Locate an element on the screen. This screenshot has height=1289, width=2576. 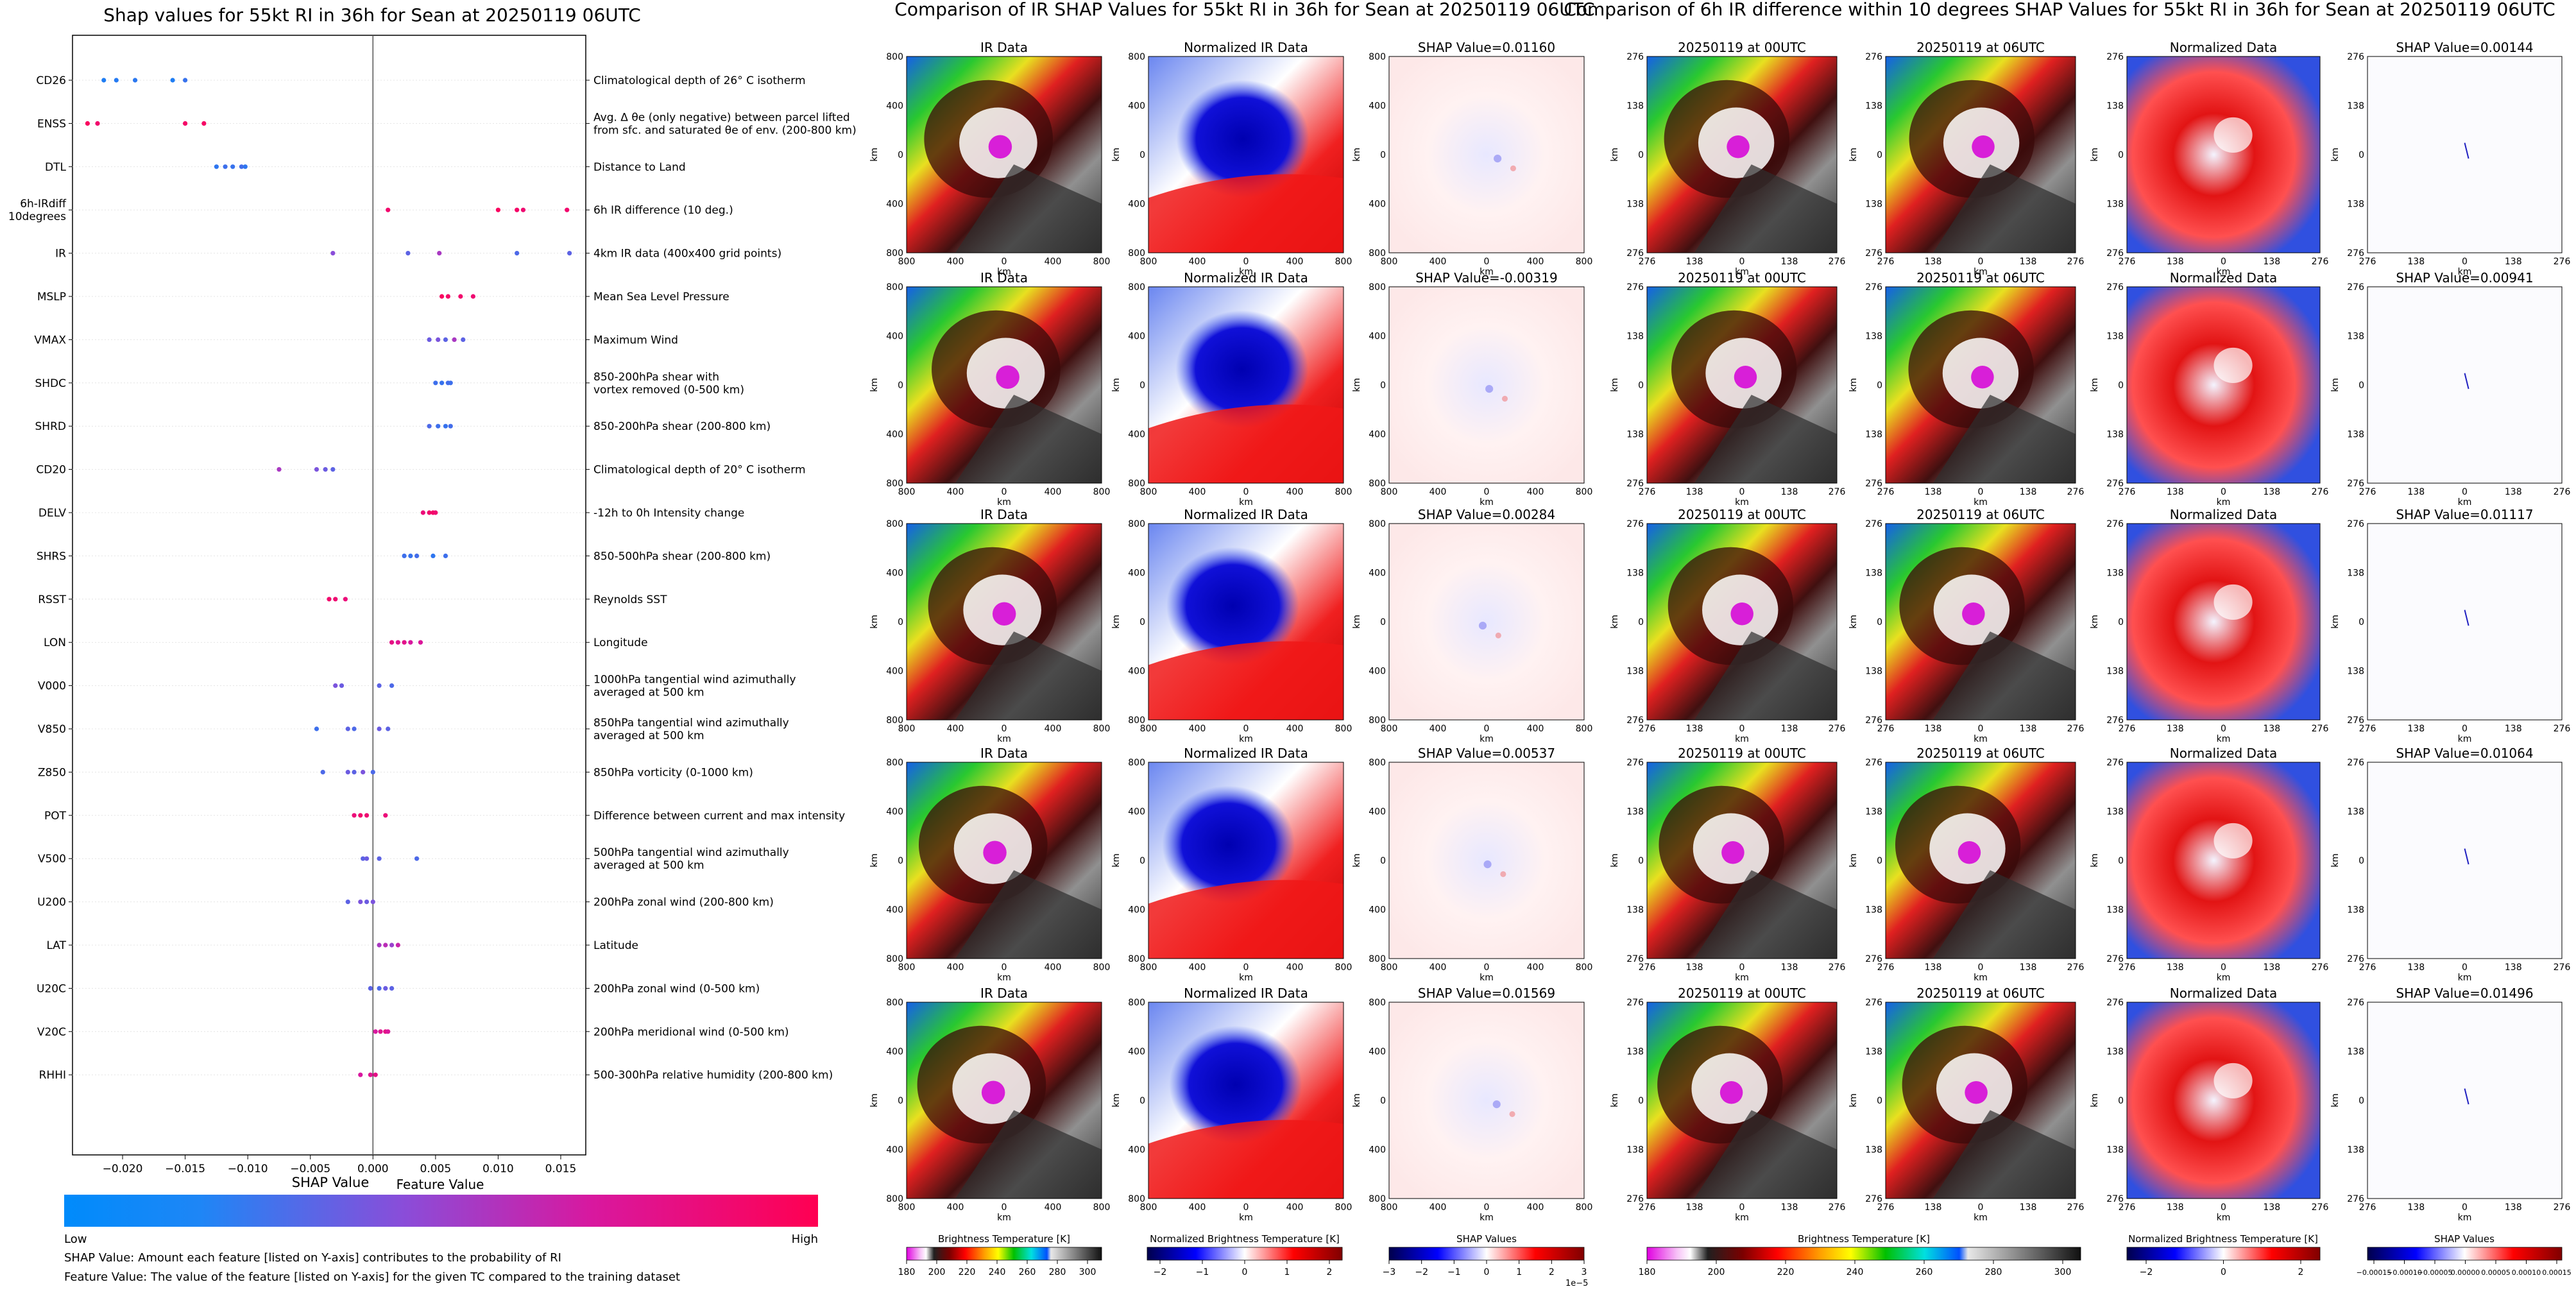
panel-title: Normalized Data is located at coordinates (2224, 47).